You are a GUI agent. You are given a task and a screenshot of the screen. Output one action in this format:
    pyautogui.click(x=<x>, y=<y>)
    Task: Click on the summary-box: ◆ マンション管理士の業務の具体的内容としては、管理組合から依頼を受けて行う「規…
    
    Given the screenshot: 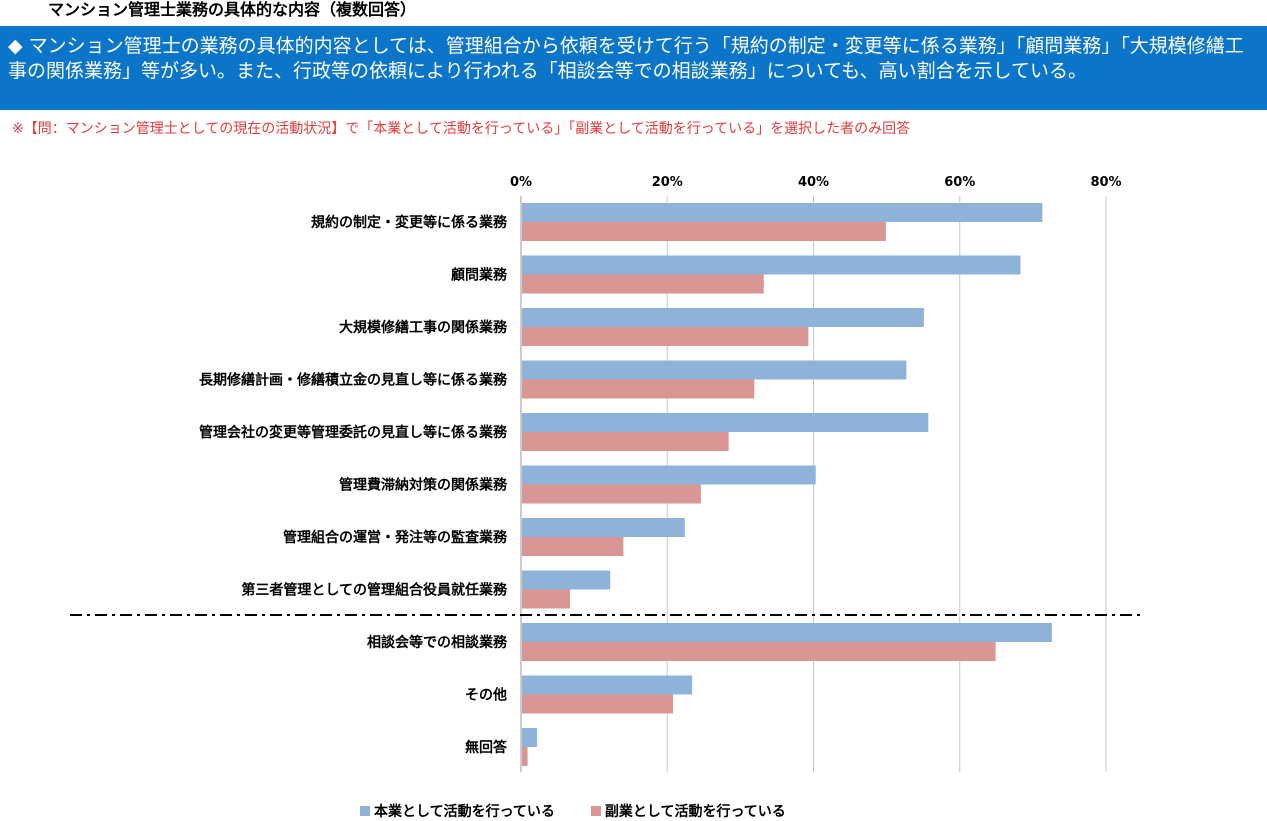 What is the action you would take?
    pyautogui.click(x=633, y=68)
    